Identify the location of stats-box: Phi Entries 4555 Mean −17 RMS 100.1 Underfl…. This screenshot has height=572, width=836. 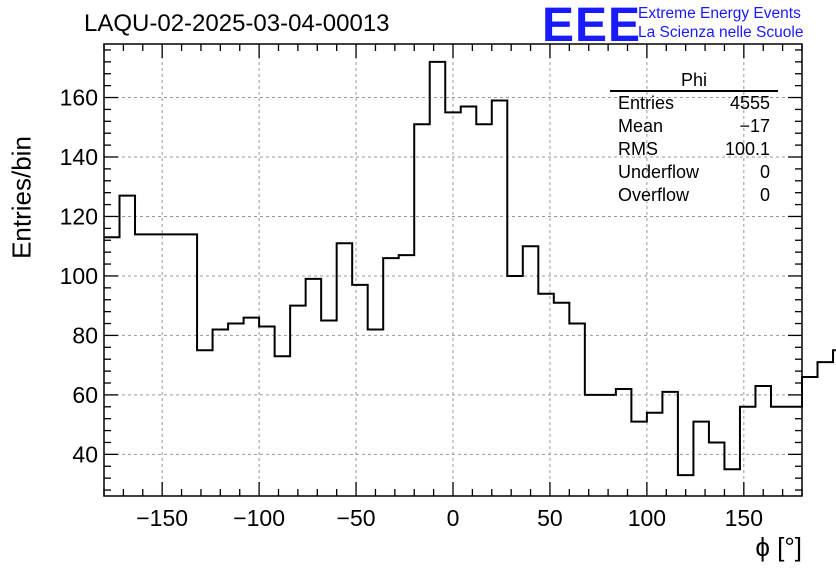
(694, 138).